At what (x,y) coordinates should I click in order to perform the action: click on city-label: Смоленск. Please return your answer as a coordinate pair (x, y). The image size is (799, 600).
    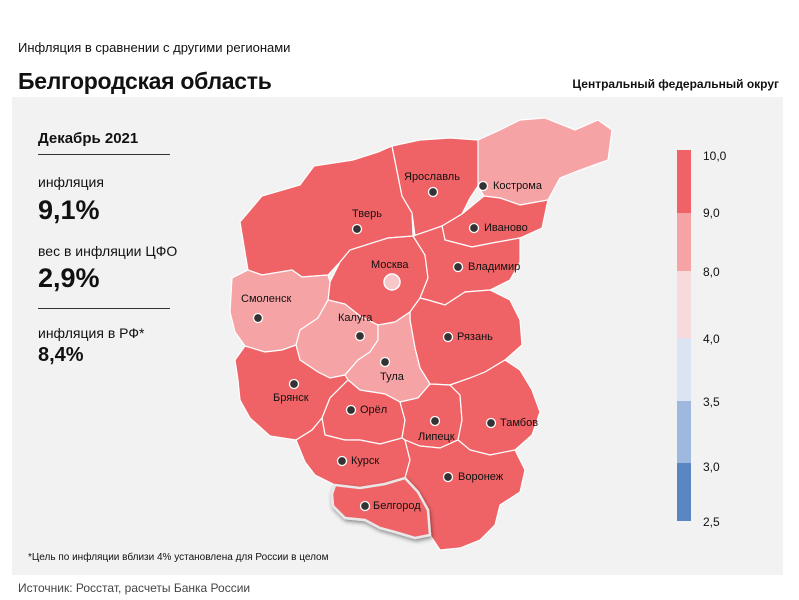
    Looking at the image, I should click on (266, 299).